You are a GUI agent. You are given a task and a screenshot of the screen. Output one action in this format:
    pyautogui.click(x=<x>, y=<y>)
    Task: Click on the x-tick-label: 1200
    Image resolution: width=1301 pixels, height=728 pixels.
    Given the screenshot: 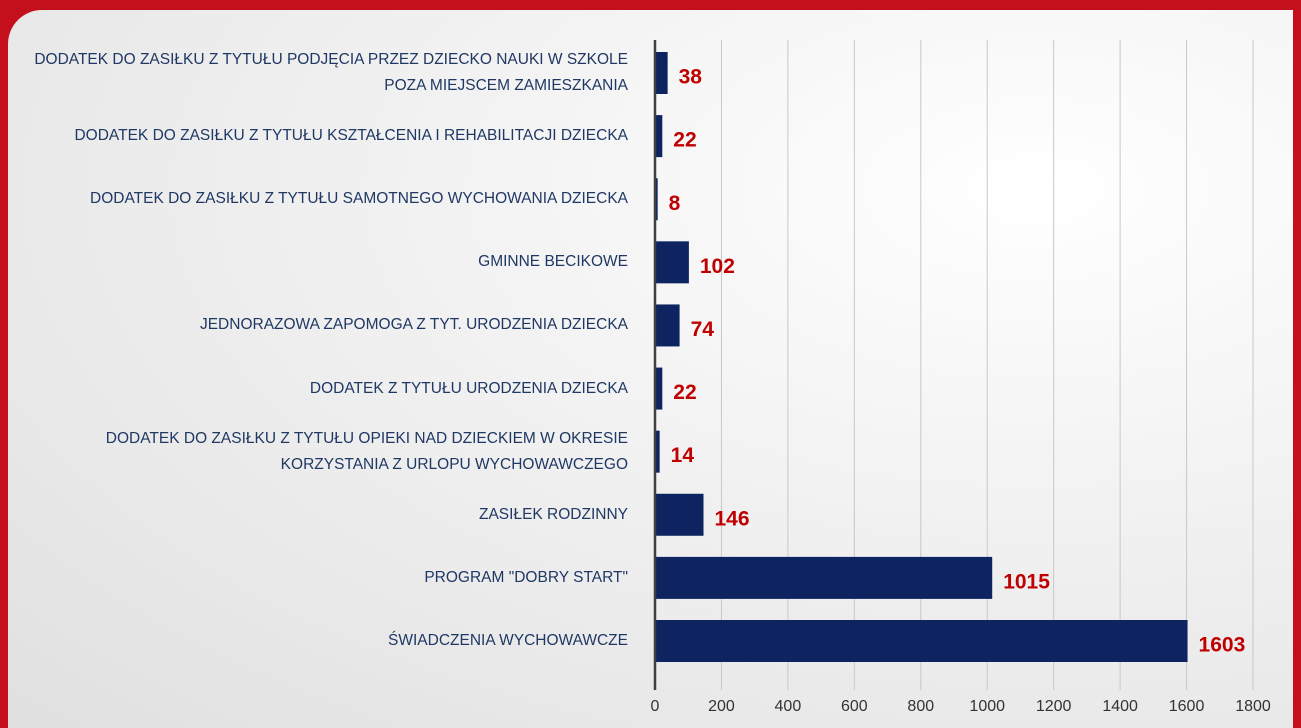 What is the action you would take?
    pyautogui.click(x=1054, y=706)
    